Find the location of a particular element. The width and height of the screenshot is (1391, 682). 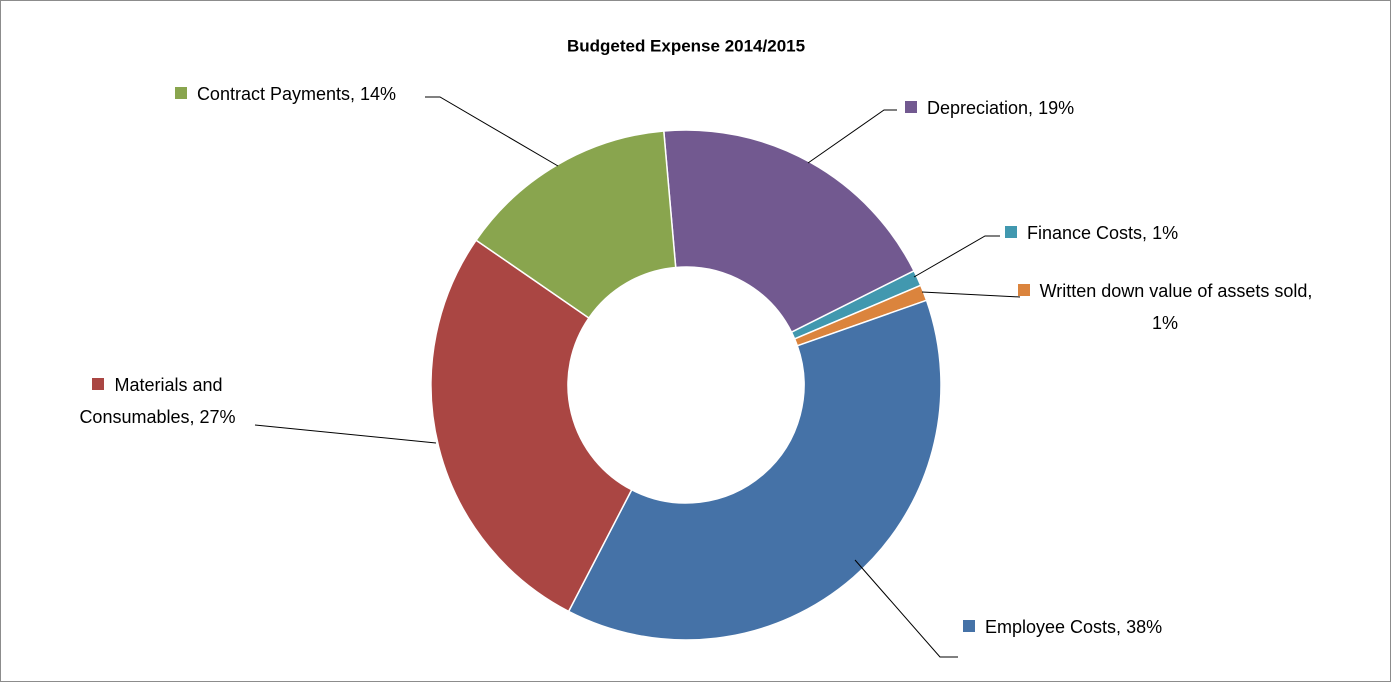

label-value: 38% is located at coordinates (1144, 627).